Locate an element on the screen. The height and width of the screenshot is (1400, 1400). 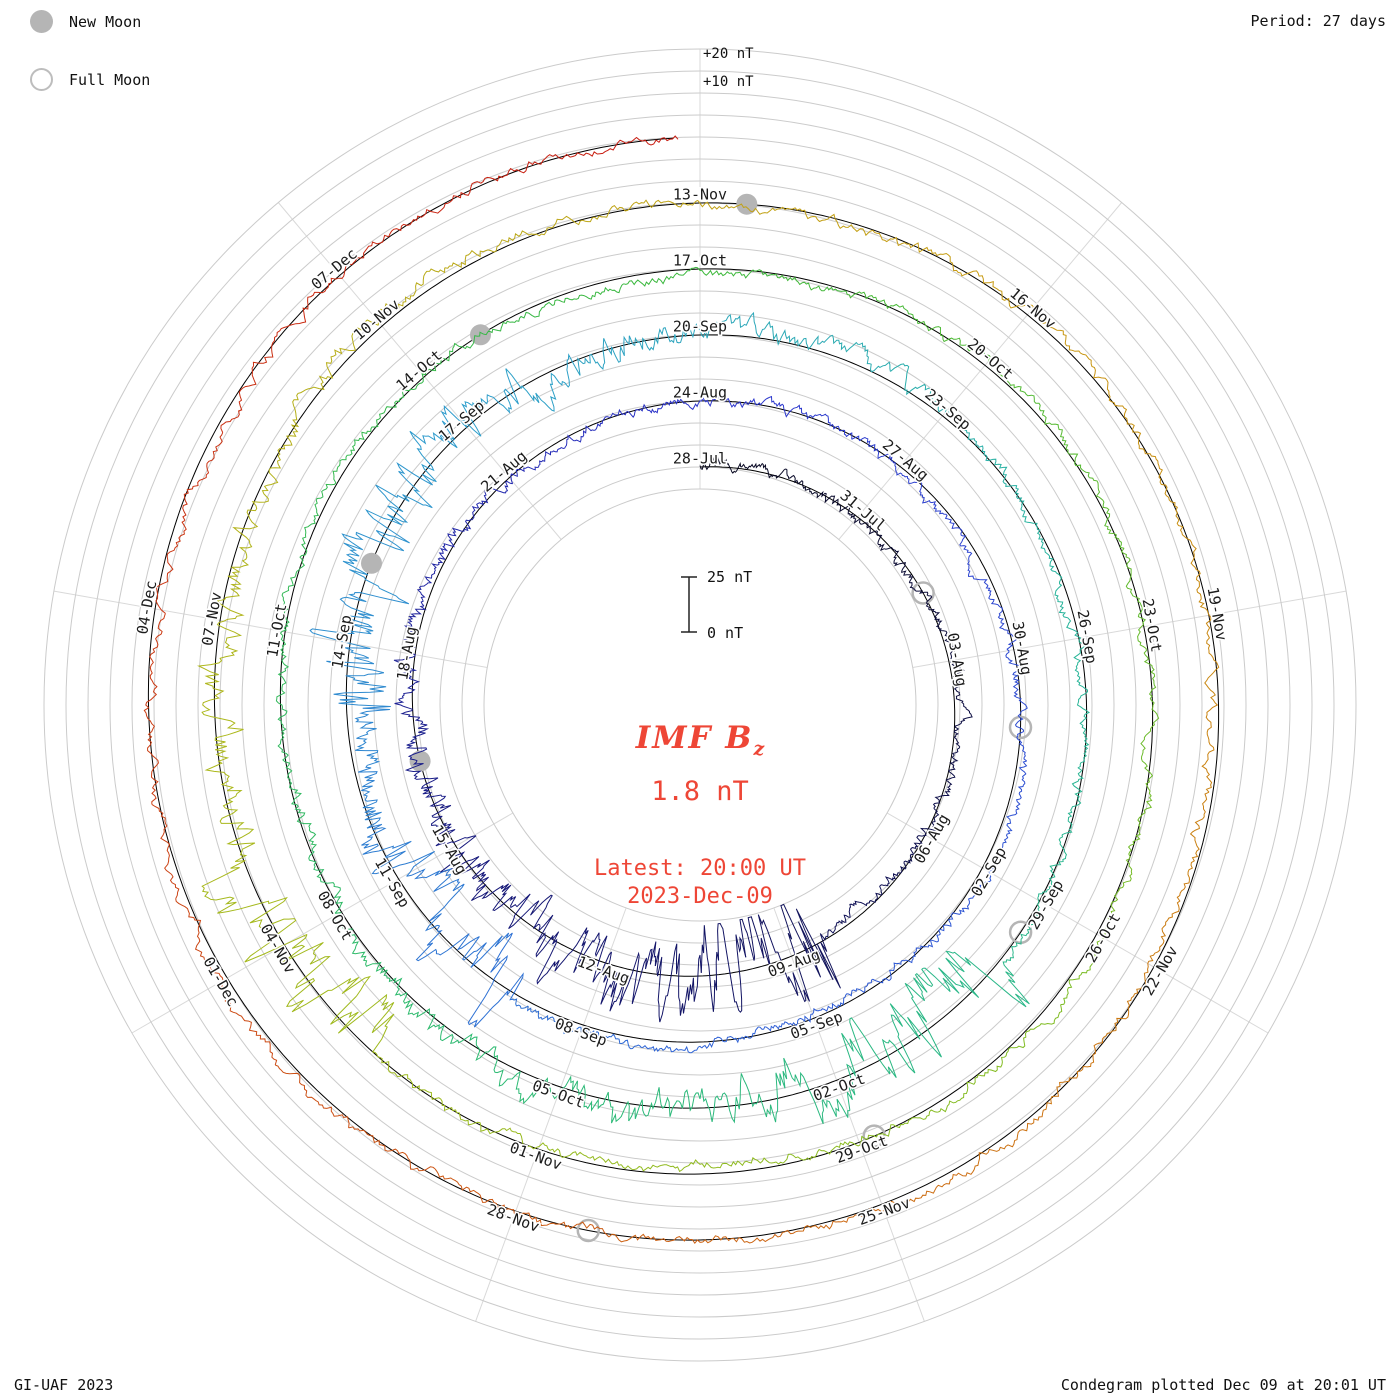
date-label: 28-Nov is located at coordinates (513, 1217).